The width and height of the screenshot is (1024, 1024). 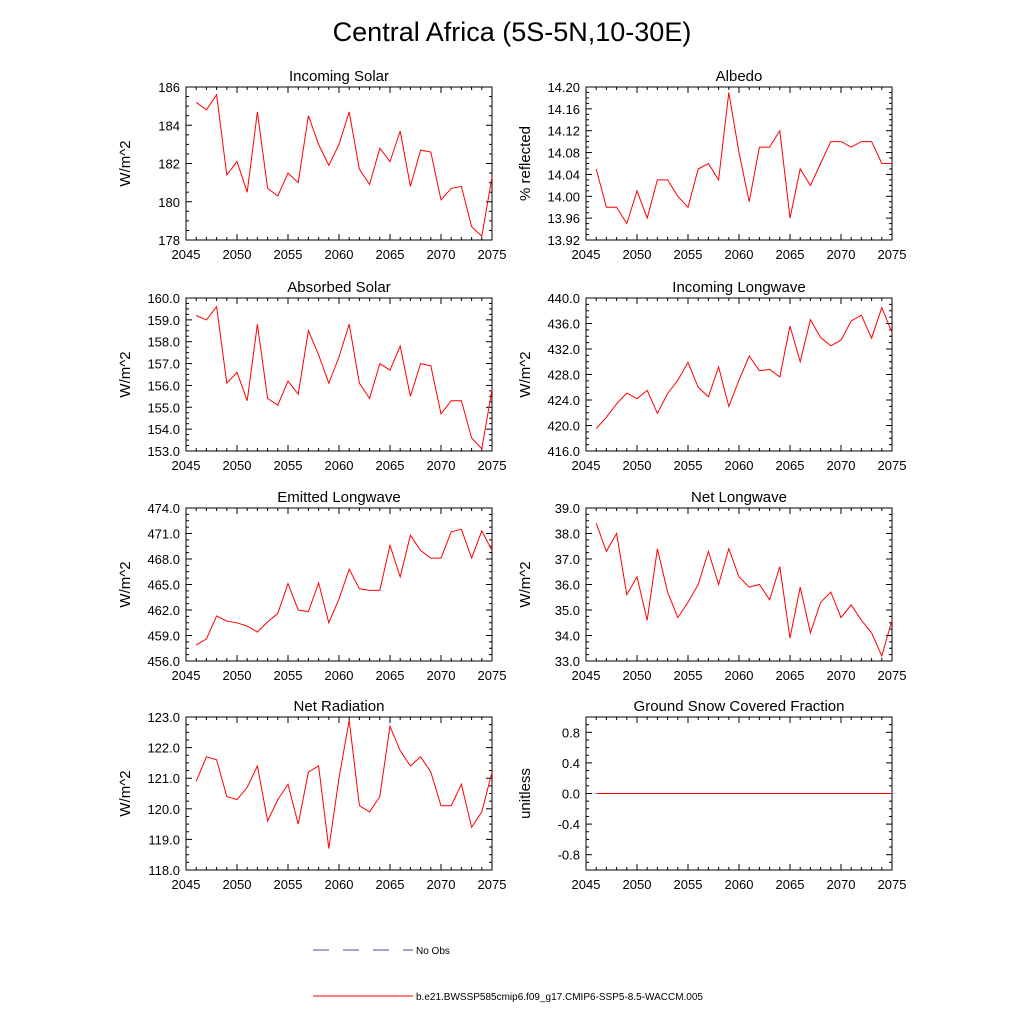 I want to click on panel-title: Ground Snow Covered Fraction, so click(x=739, y=706).